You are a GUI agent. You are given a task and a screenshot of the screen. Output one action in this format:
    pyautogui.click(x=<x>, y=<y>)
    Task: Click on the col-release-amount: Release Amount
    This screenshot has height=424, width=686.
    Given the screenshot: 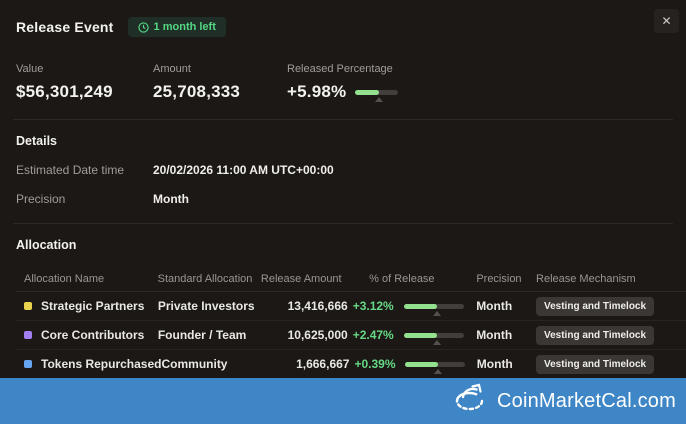 What is the action you would take?
    pyautogui.click(x=301, y=279)
    